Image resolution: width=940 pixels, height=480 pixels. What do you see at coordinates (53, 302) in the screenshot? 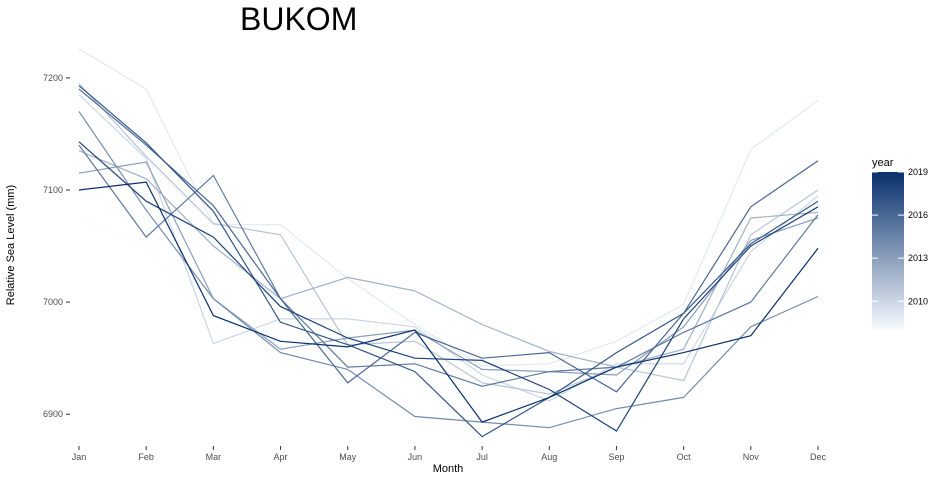
I see `y-tick-label: 7000` at bounding box center [53, 302].